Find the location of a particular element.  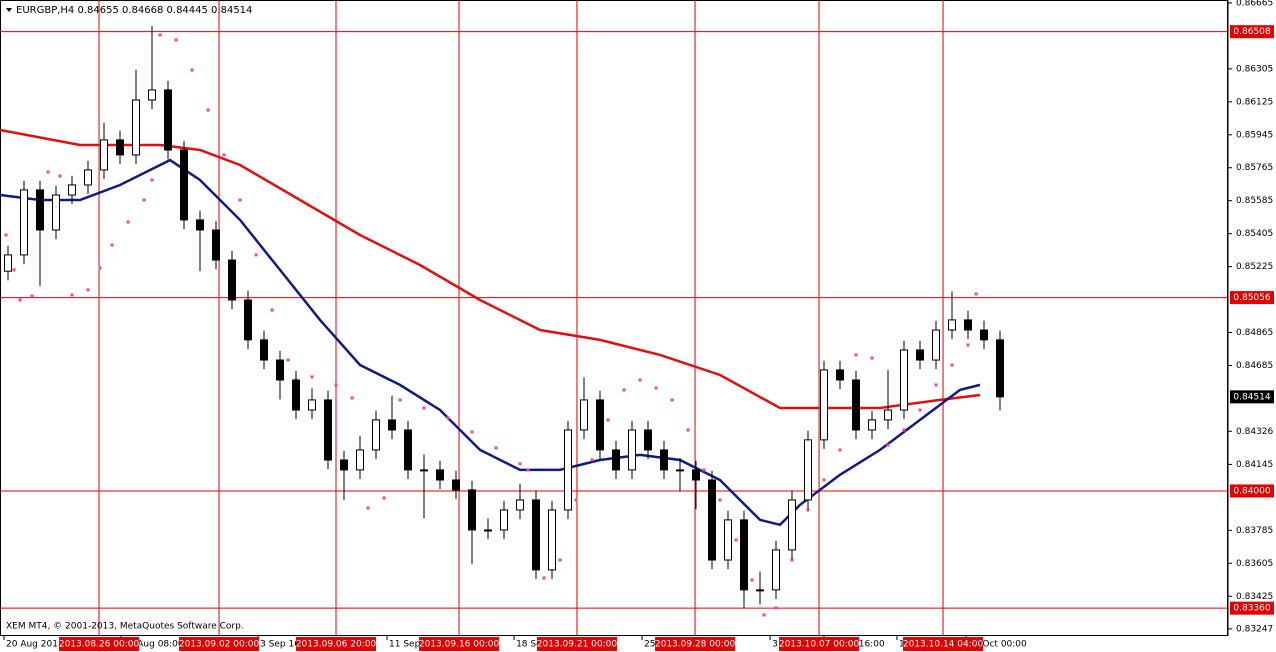

date-label: 2013.09.21 00:00 is located at coordinates (577, 645).